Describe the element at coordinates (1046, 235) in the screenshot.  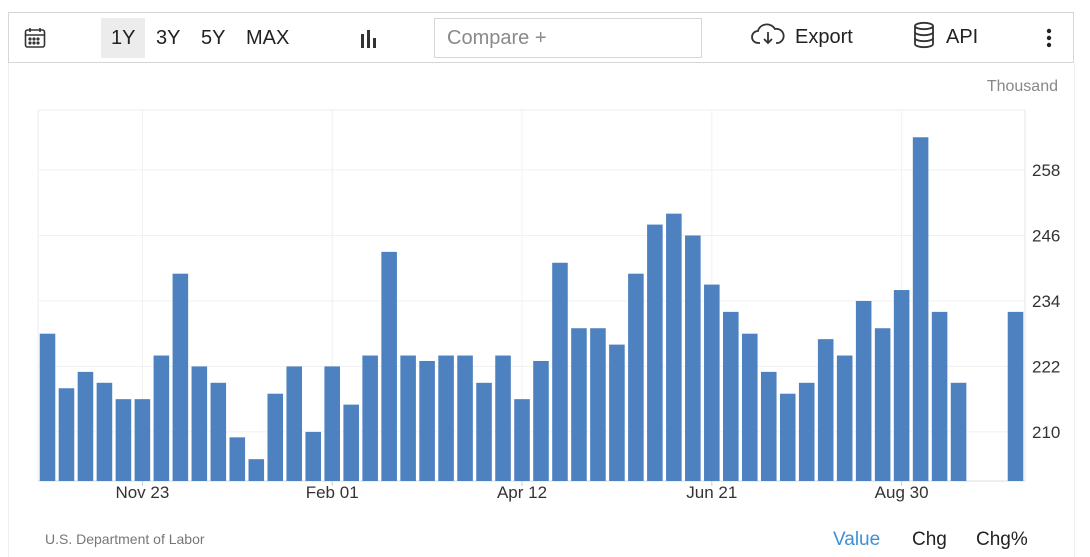
I see `y-tick-label: 246` at that location.